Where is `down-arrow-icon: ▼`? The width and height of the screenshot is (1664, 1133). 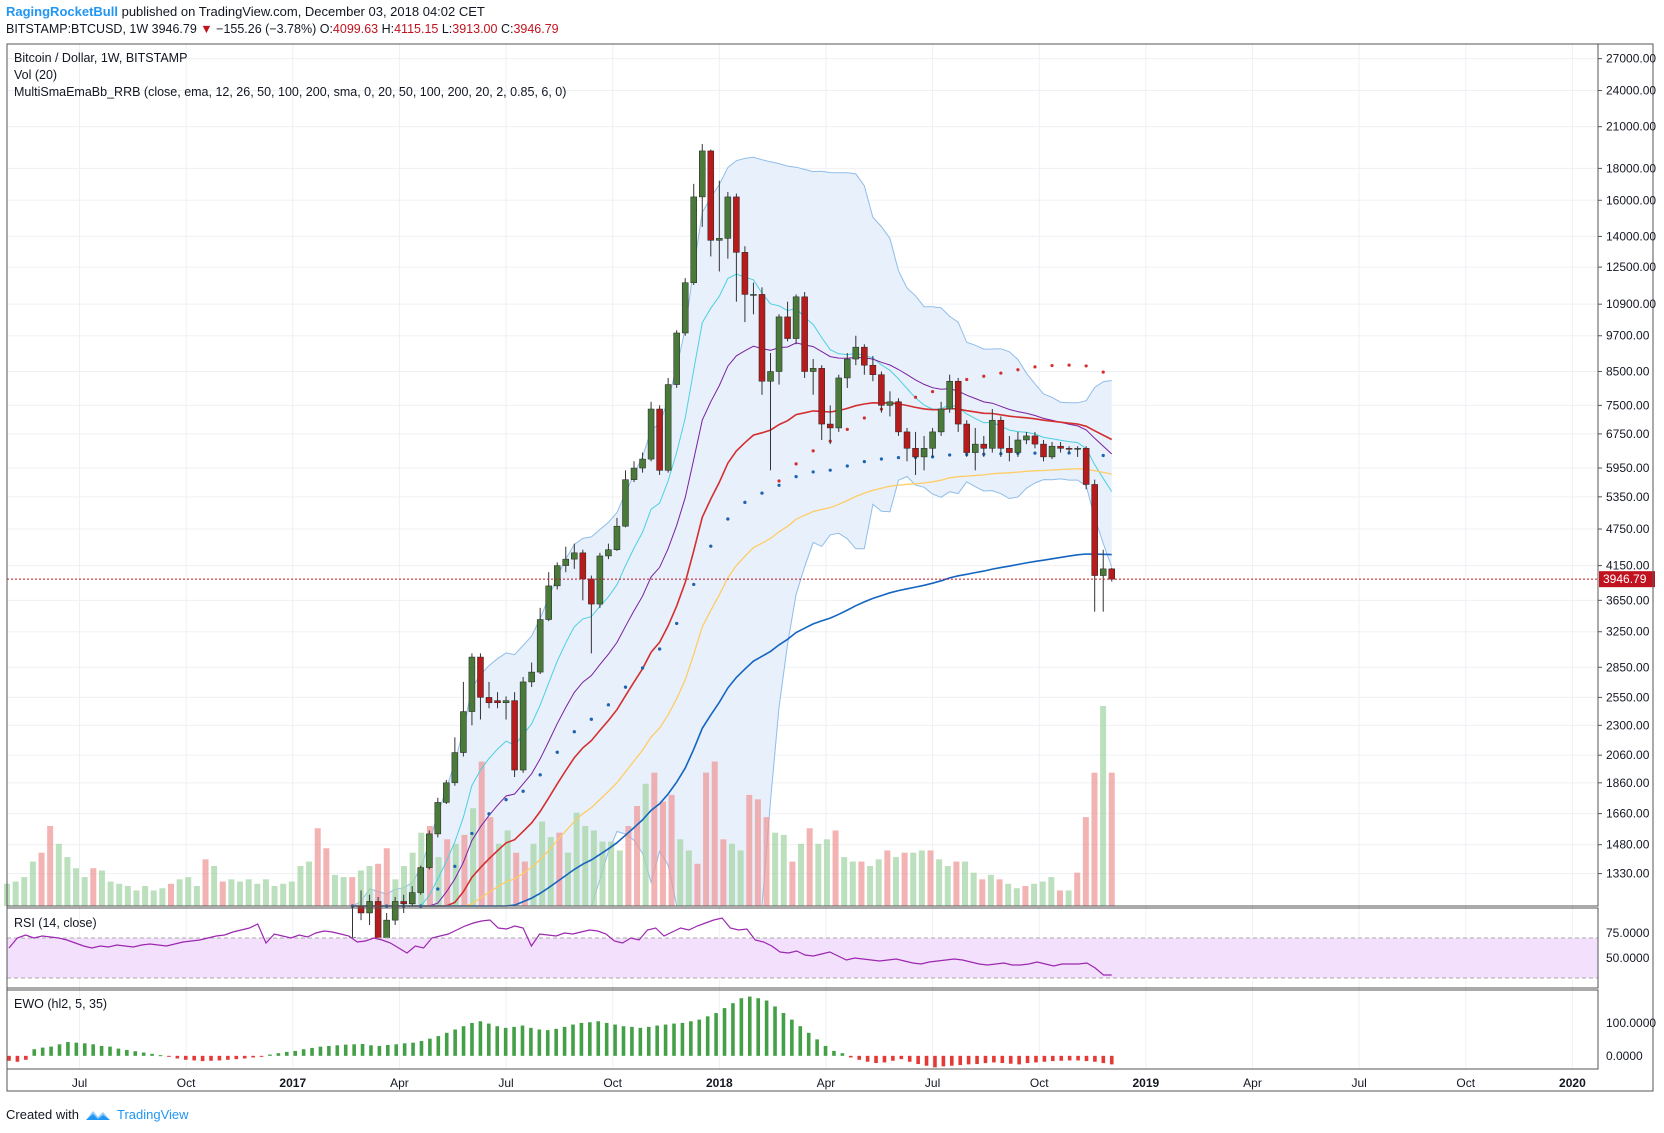
down-arrow-icon: ▼ is located at coordinates (206, 29).